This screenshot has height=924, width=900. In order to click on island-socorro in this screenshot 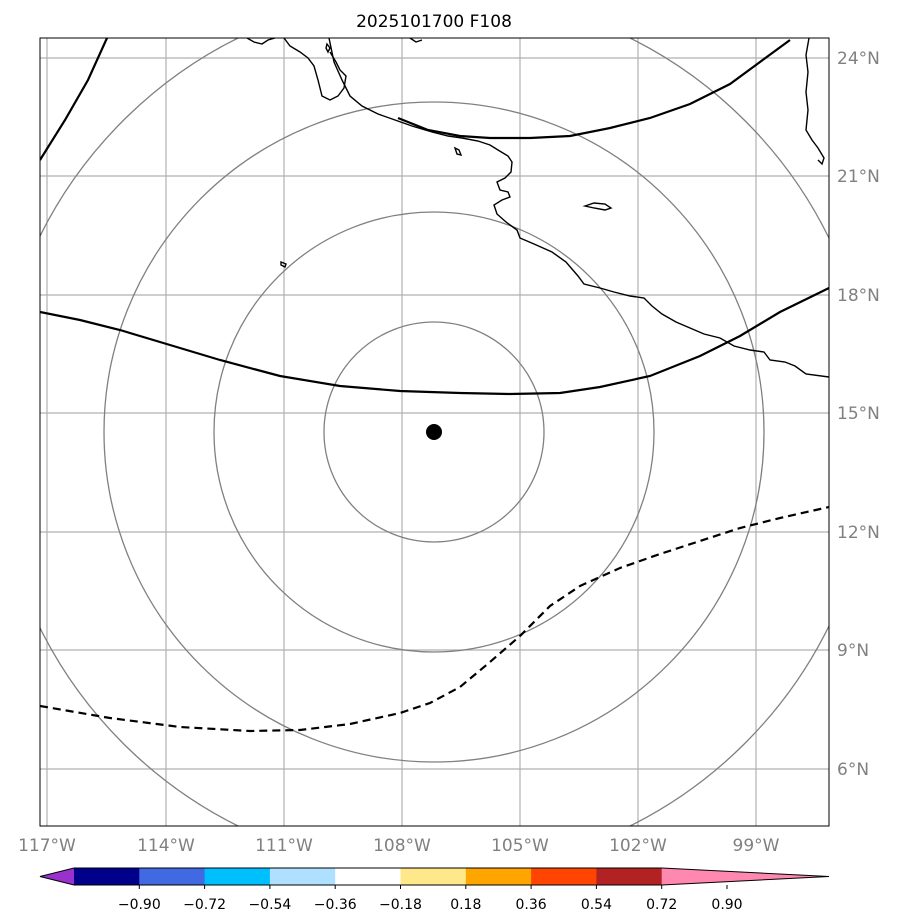, I will do `click(283, 264)`.